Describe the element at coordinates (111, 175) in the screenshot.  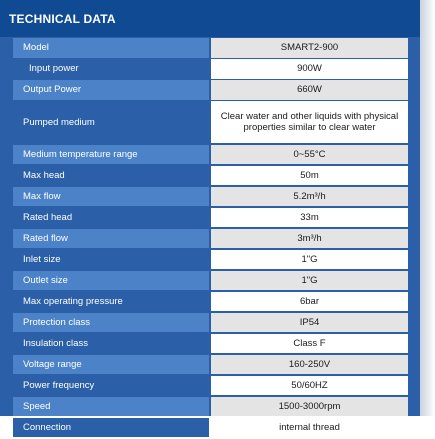
I see `spec-label: Max head` at that location.